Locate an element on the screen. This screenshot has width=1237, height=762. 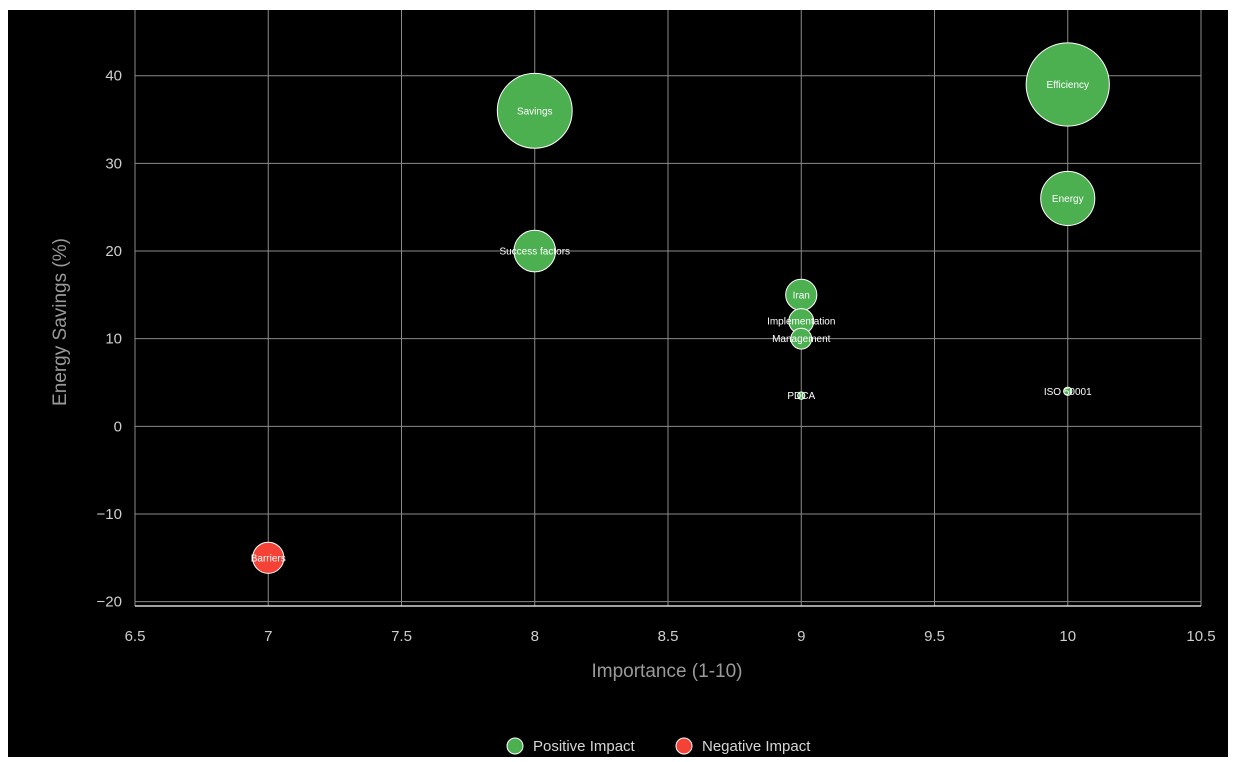
bubble-efficiency is located at coordinates (1067, 84).